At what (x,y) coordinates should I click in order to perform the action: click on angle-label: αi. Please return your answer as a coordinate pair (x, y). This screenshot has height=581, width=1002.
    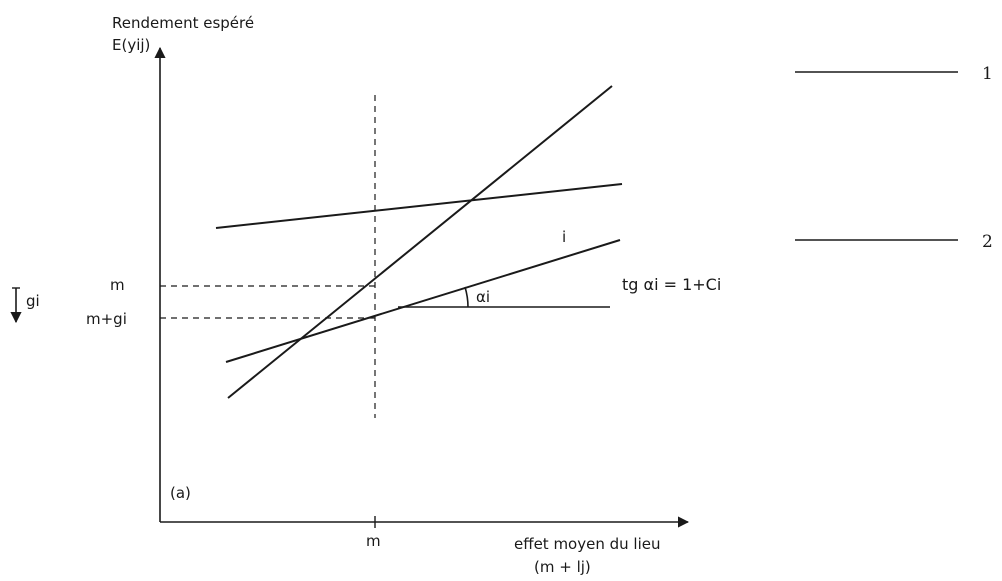
    Looking at the image, I should click on (483, 297).